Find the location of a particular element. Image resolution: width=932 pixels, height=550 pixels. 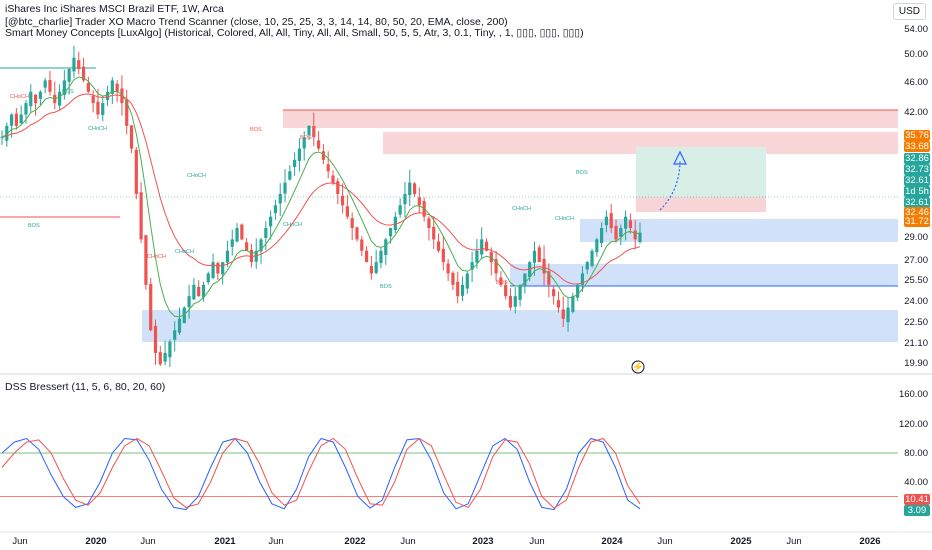

osc-value-badge: 3.09 is located at coordinates (917, 510).